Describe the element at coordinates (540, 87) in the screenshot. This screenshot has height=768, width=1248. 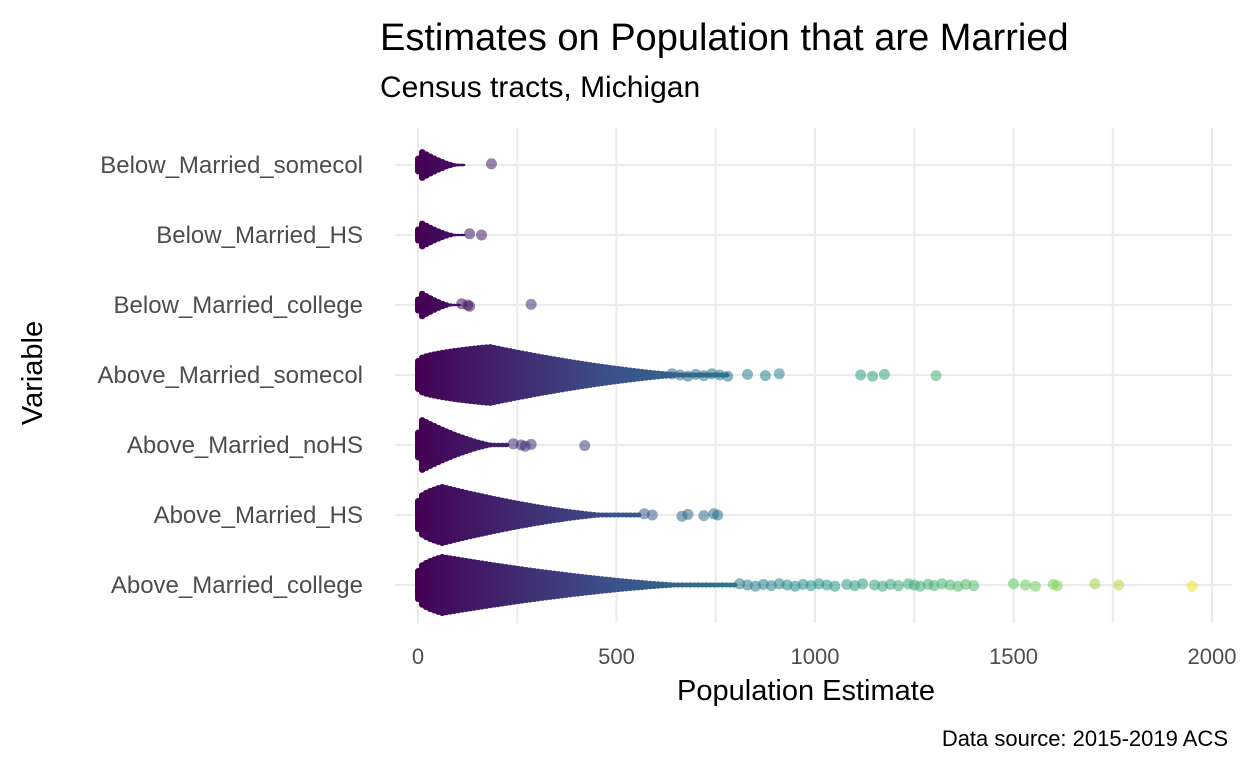
I see `chart-subtitle: Census tracts, Michigan` at that location.